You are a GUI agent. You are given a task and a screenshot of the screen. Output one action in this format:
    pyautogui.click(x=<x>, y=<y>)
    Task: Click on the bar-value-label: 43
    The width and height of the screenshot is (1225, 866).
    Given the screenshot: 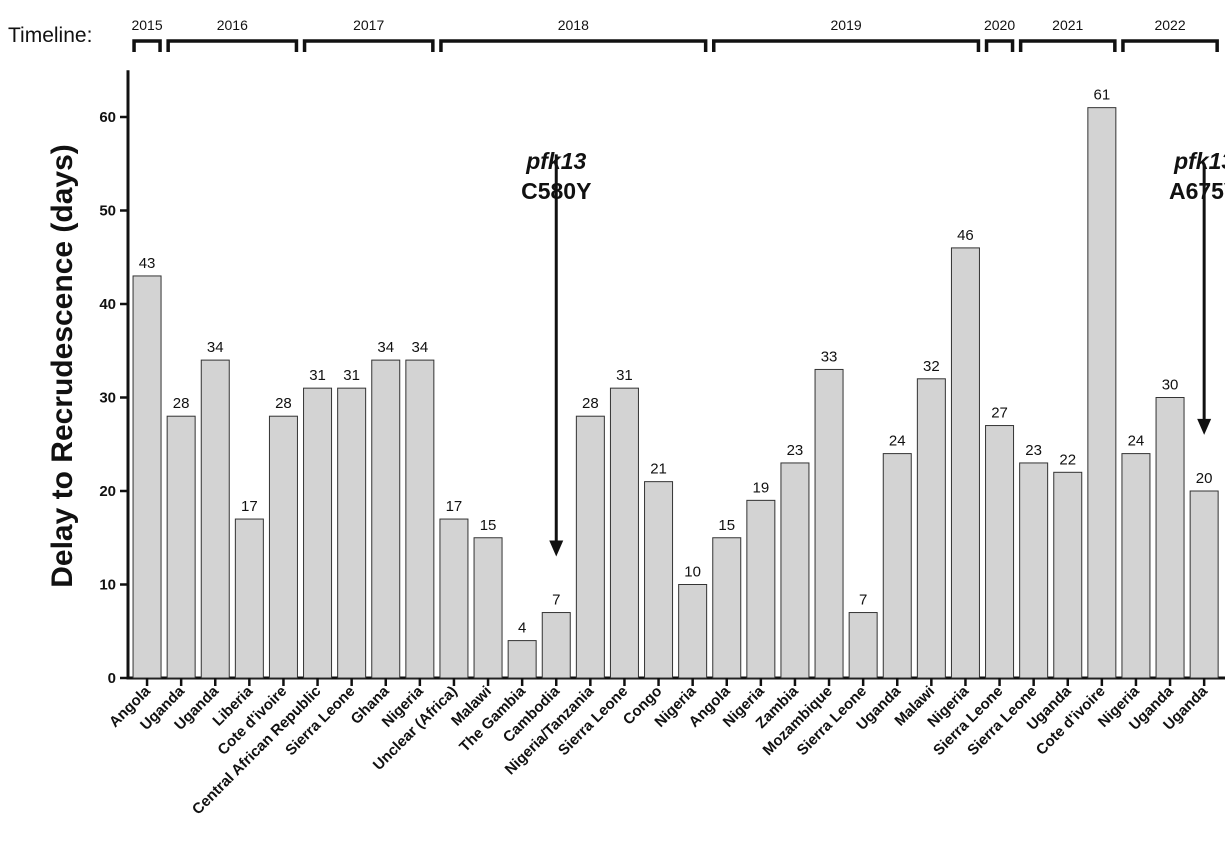 What is the action you would take?
    pyautogui.click(x=147, y=263)
    